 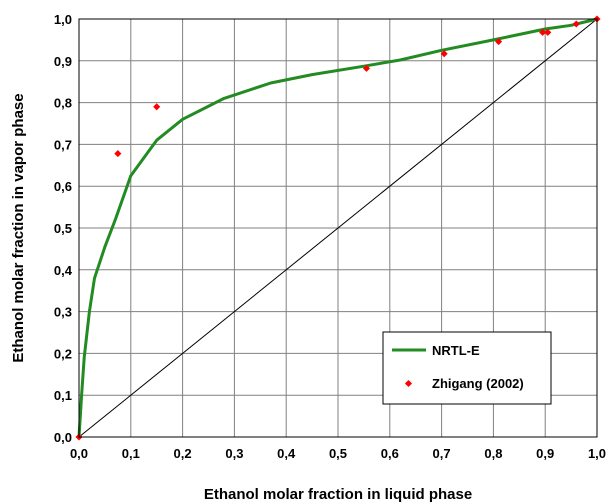 I want to click on y-axis-title: Ethanol molar fraction in vapor phase, so click(x=18, y=227).